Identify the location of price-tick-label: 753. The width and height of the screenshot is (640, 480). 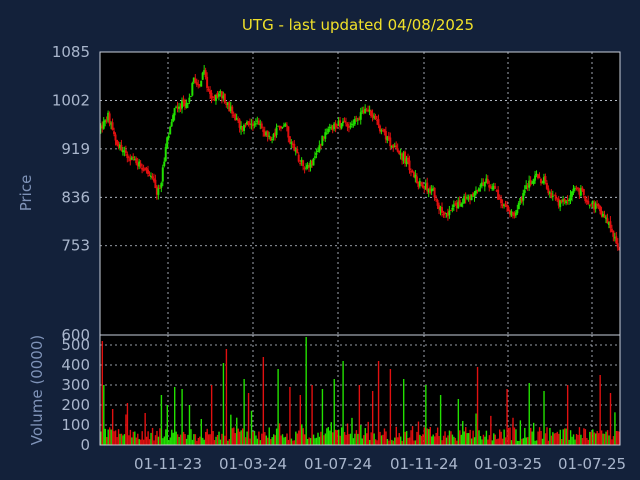
(75, 246).